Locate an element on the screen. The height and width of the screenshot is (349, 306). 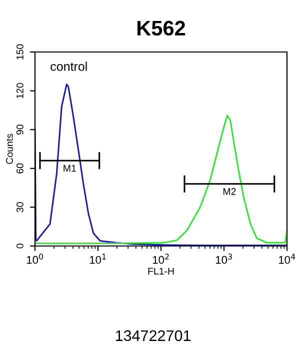
y-tick-label: 150 is located at coordinates (20, 52).